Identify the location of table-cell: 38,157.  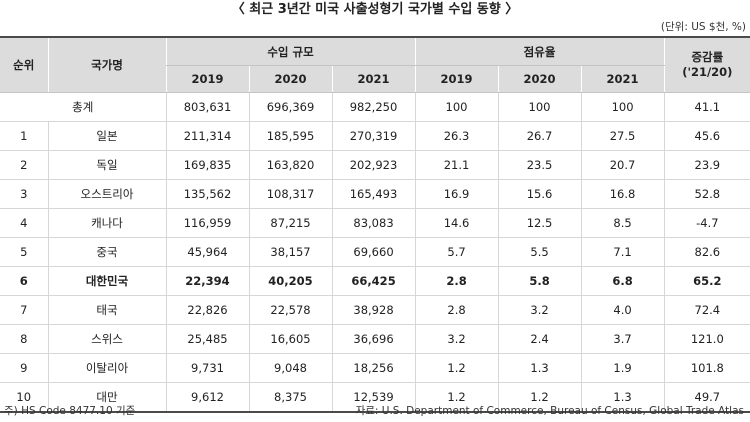
(290, 252).